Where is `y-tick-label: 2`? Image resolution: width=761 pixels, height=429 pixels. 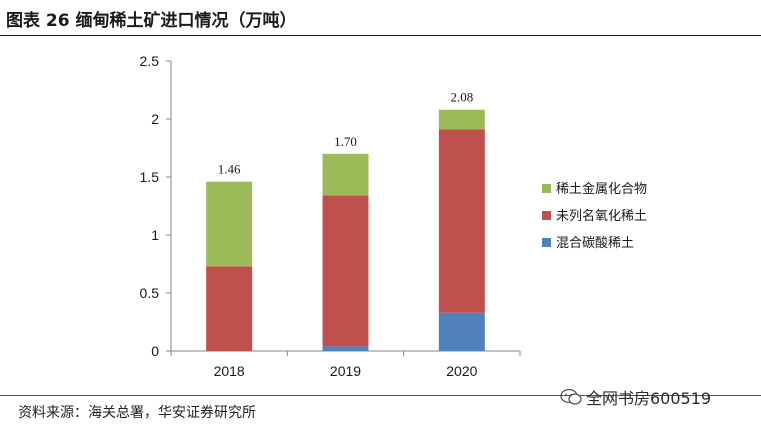
y-tick-label: 2 is located at coordinates (155, 119).